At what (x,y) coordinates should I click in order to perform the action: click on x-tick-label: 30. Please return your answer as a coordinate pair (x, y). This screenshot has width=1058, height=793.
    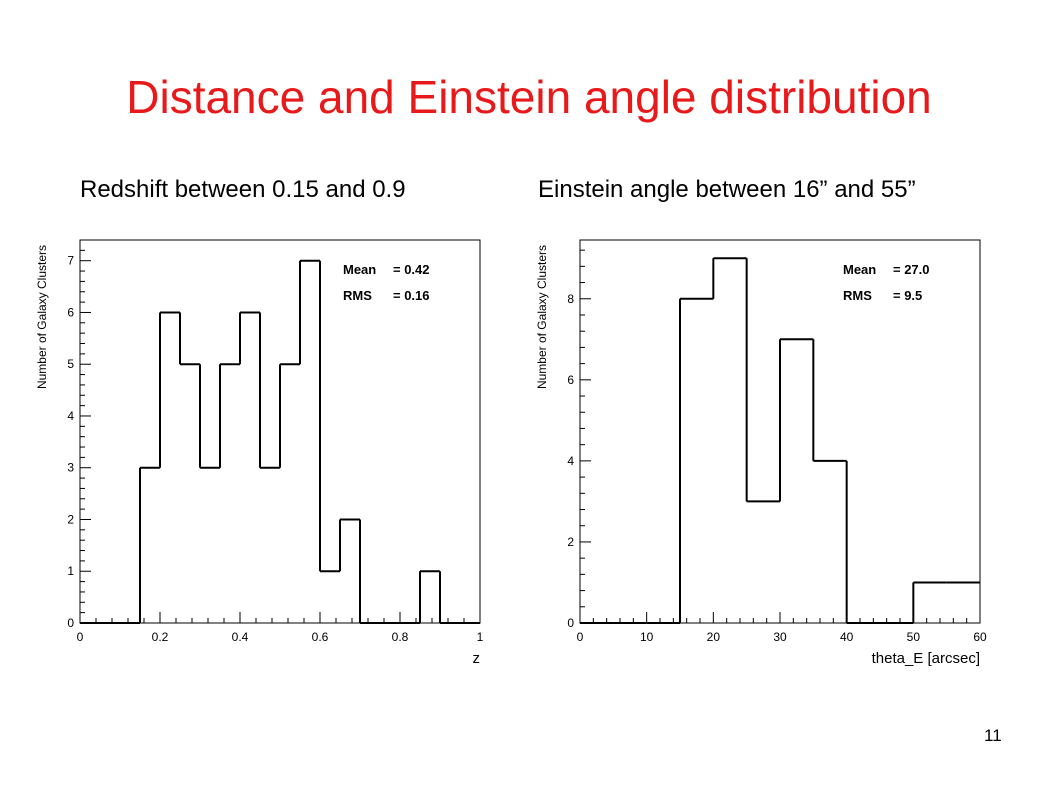
    Looking at the image, I should click on (780, 637).